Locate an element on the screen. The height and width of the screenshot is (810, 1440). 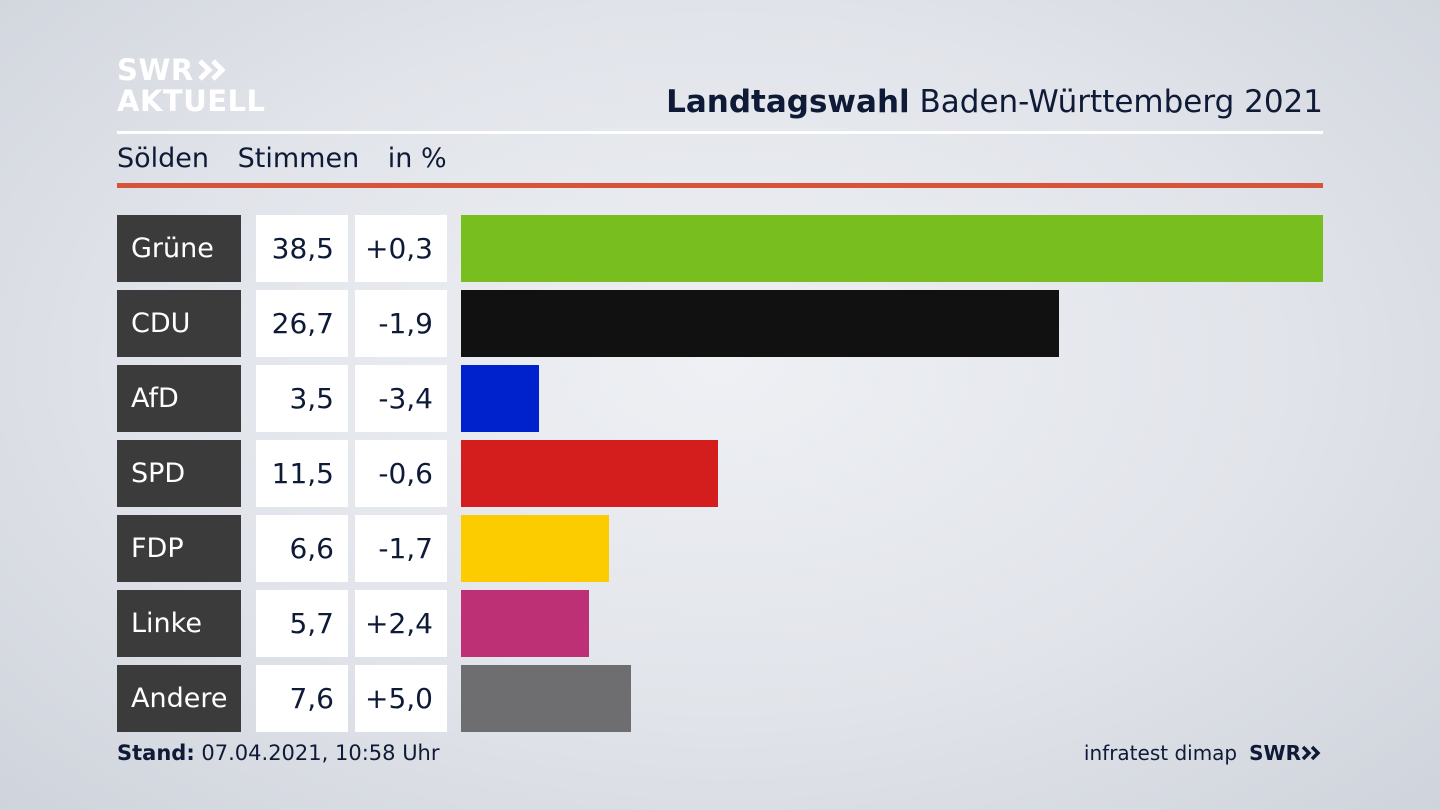
source-label: infratest dimap is located at coordinates (1160, 753).